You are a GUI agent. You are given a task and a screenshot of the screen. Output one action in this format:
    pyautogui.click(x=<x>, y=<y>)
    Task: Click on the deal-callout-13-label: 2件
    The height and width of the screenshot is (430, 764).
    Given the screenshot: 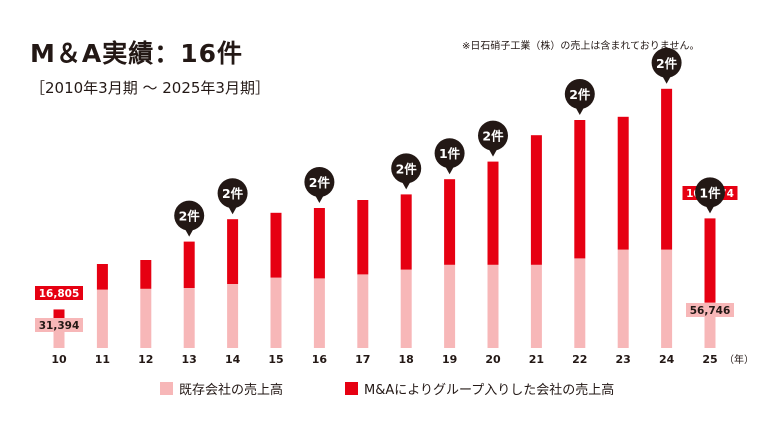 What is the action you would take?
    pyautogui.click(x=190, y=216)
    